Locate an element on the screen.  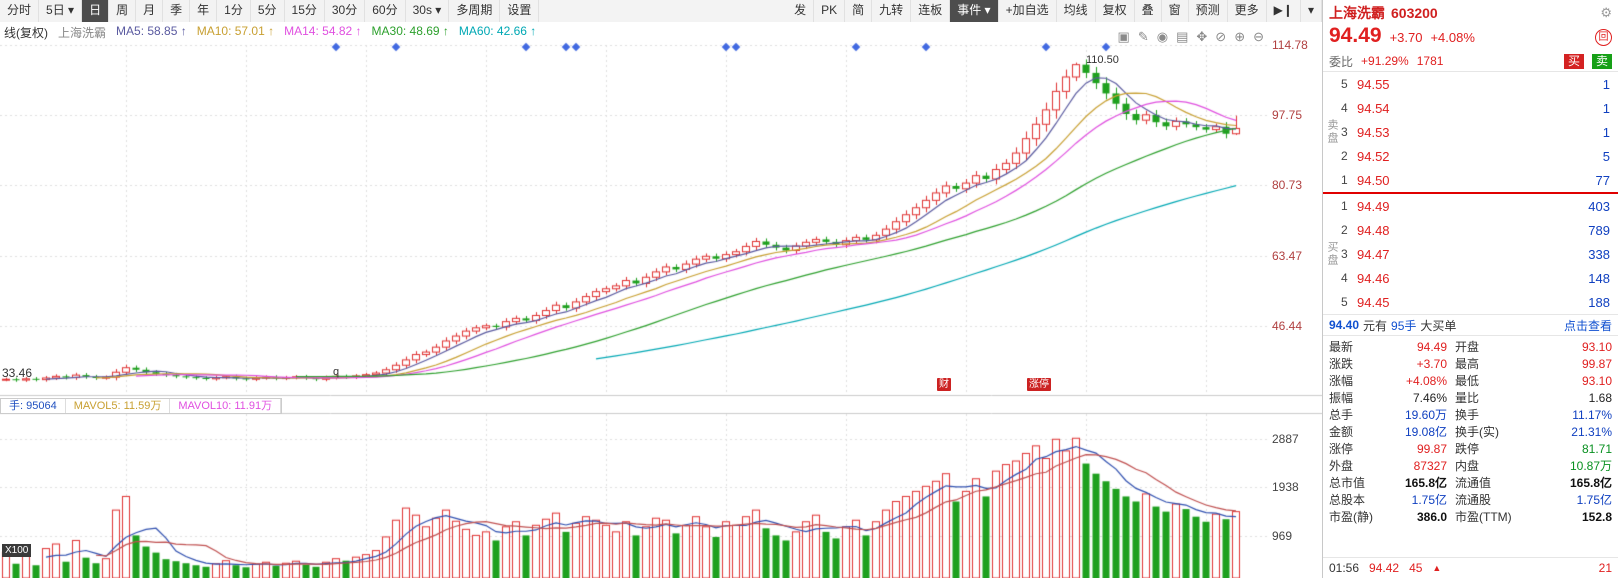
sell-row: 2 94.52 5 is located at coordinates (1478, 156).